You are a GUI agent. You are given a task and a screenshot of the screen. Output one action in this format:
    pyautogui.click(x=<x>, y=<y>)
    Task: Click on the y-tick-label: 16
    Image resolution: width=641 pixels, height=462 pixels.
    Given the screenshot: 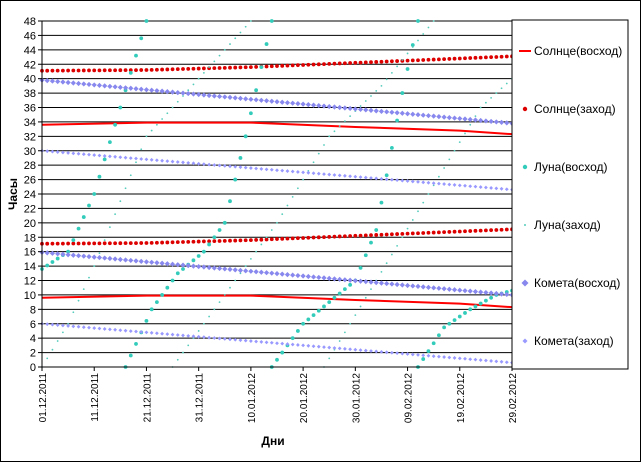 What is the action you would take?
    pyautogui.click(x=30, y=253)
    